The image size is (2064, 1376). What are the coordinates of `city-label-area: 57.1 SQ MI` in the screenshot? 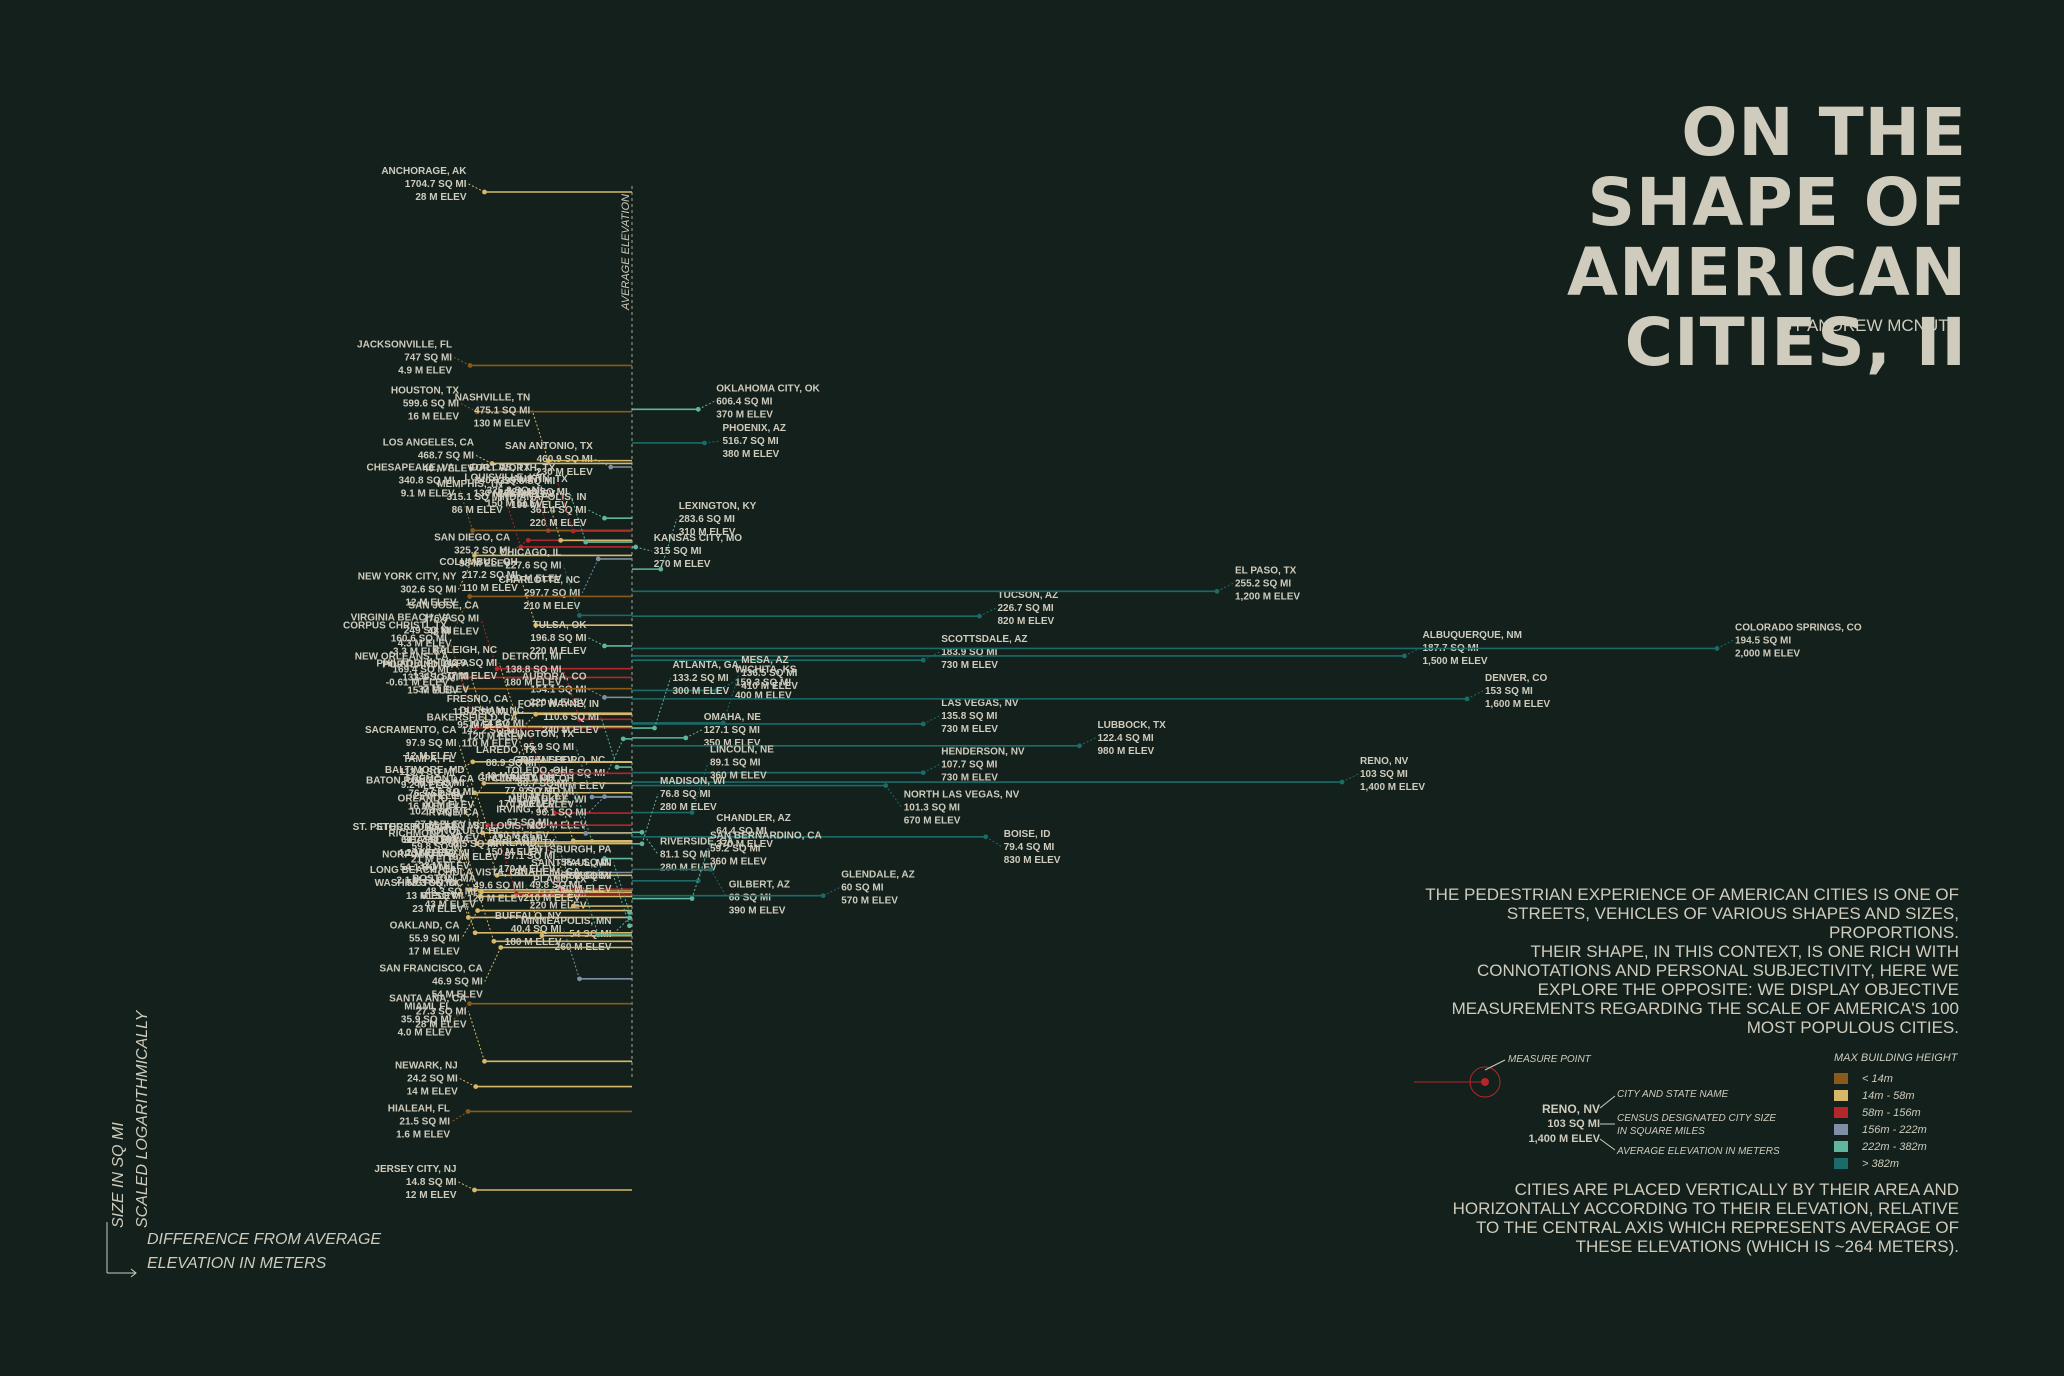 It's located at (530, 856).